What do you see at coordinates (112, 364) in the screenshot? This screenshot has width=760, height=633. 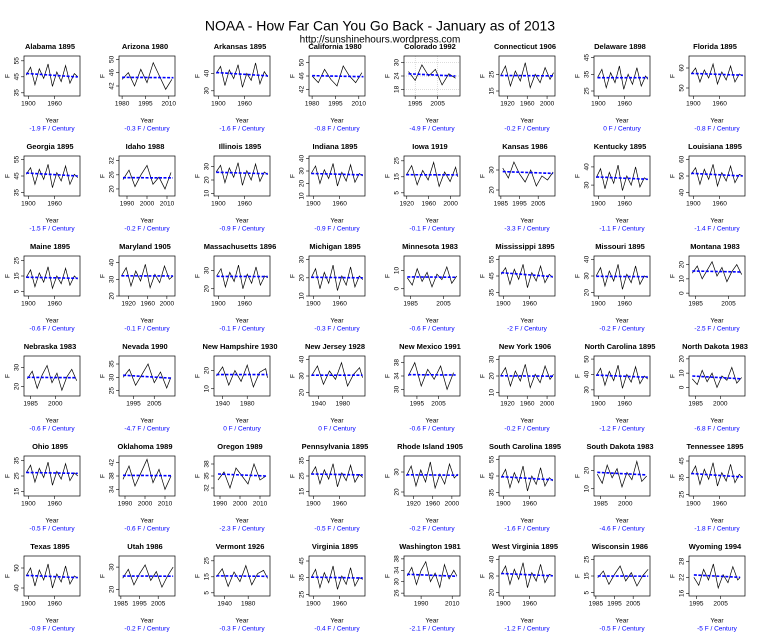 I see `y-tick-label: 35` at bounding box center [112, 364].